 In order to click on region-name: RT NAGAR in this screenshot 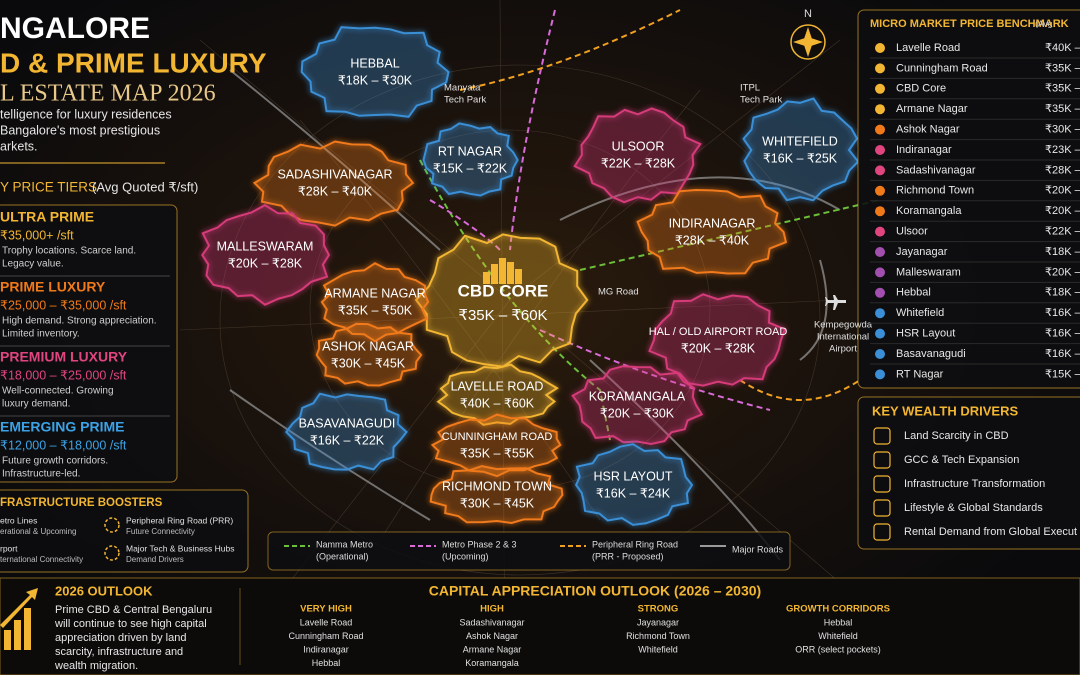, I will do `click(470, 151)`.